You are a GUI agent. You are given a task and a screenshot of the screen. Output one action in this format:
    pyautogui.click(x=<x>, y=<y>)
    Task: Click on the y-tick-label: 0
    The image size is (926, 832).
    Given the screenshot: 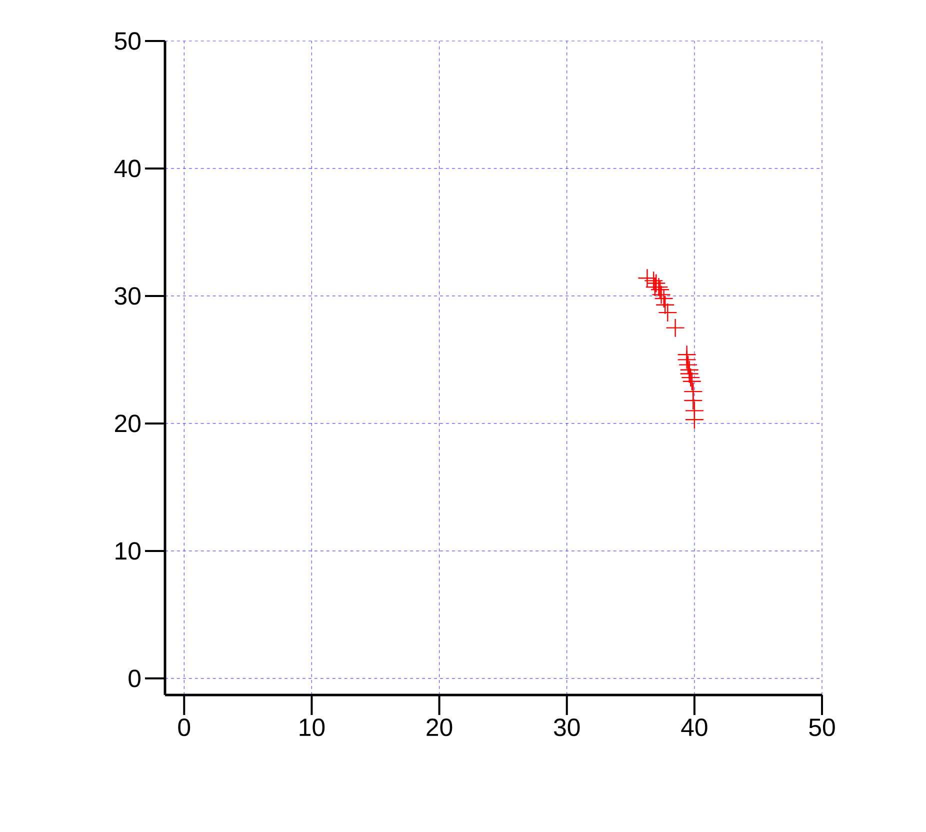 What is the action you would take?
    pyautogui.click(x=134, y=679)
    